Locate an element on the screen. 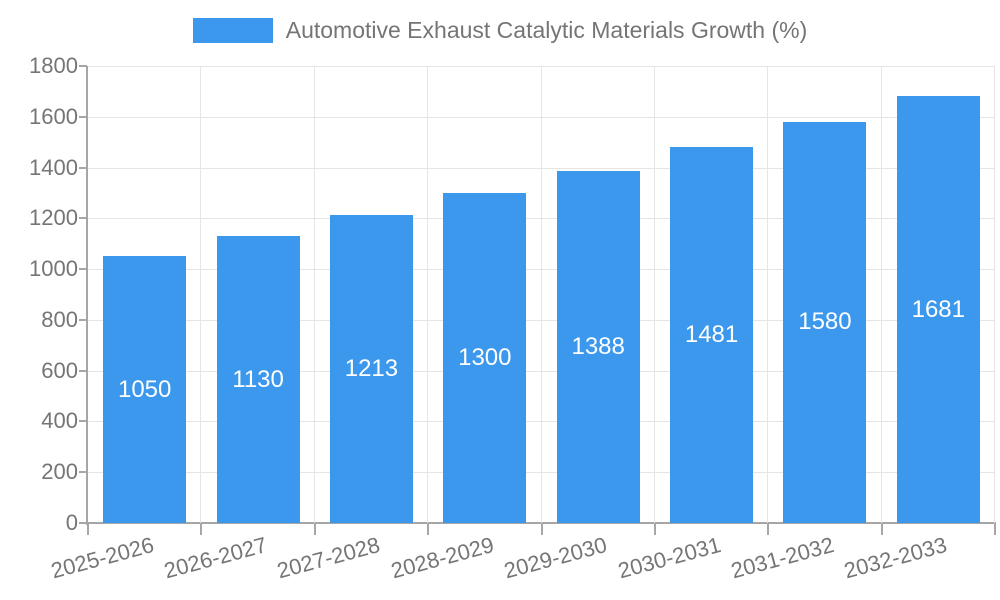 The height and width of the screenshot is (600, 1000). y-axis-label: 1400 is located at coordinates (53, 167).